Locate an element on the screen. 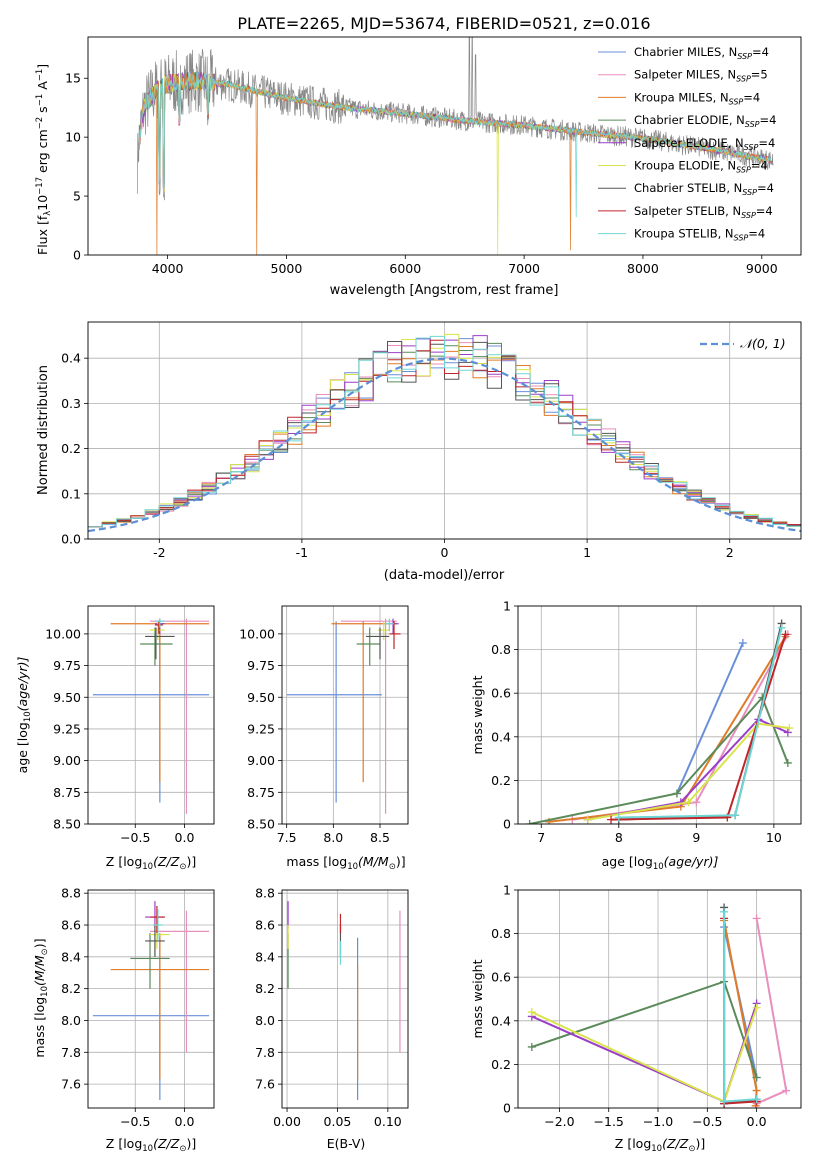  x-tick-label: 0.10 is located at coordinates (388, 1121).